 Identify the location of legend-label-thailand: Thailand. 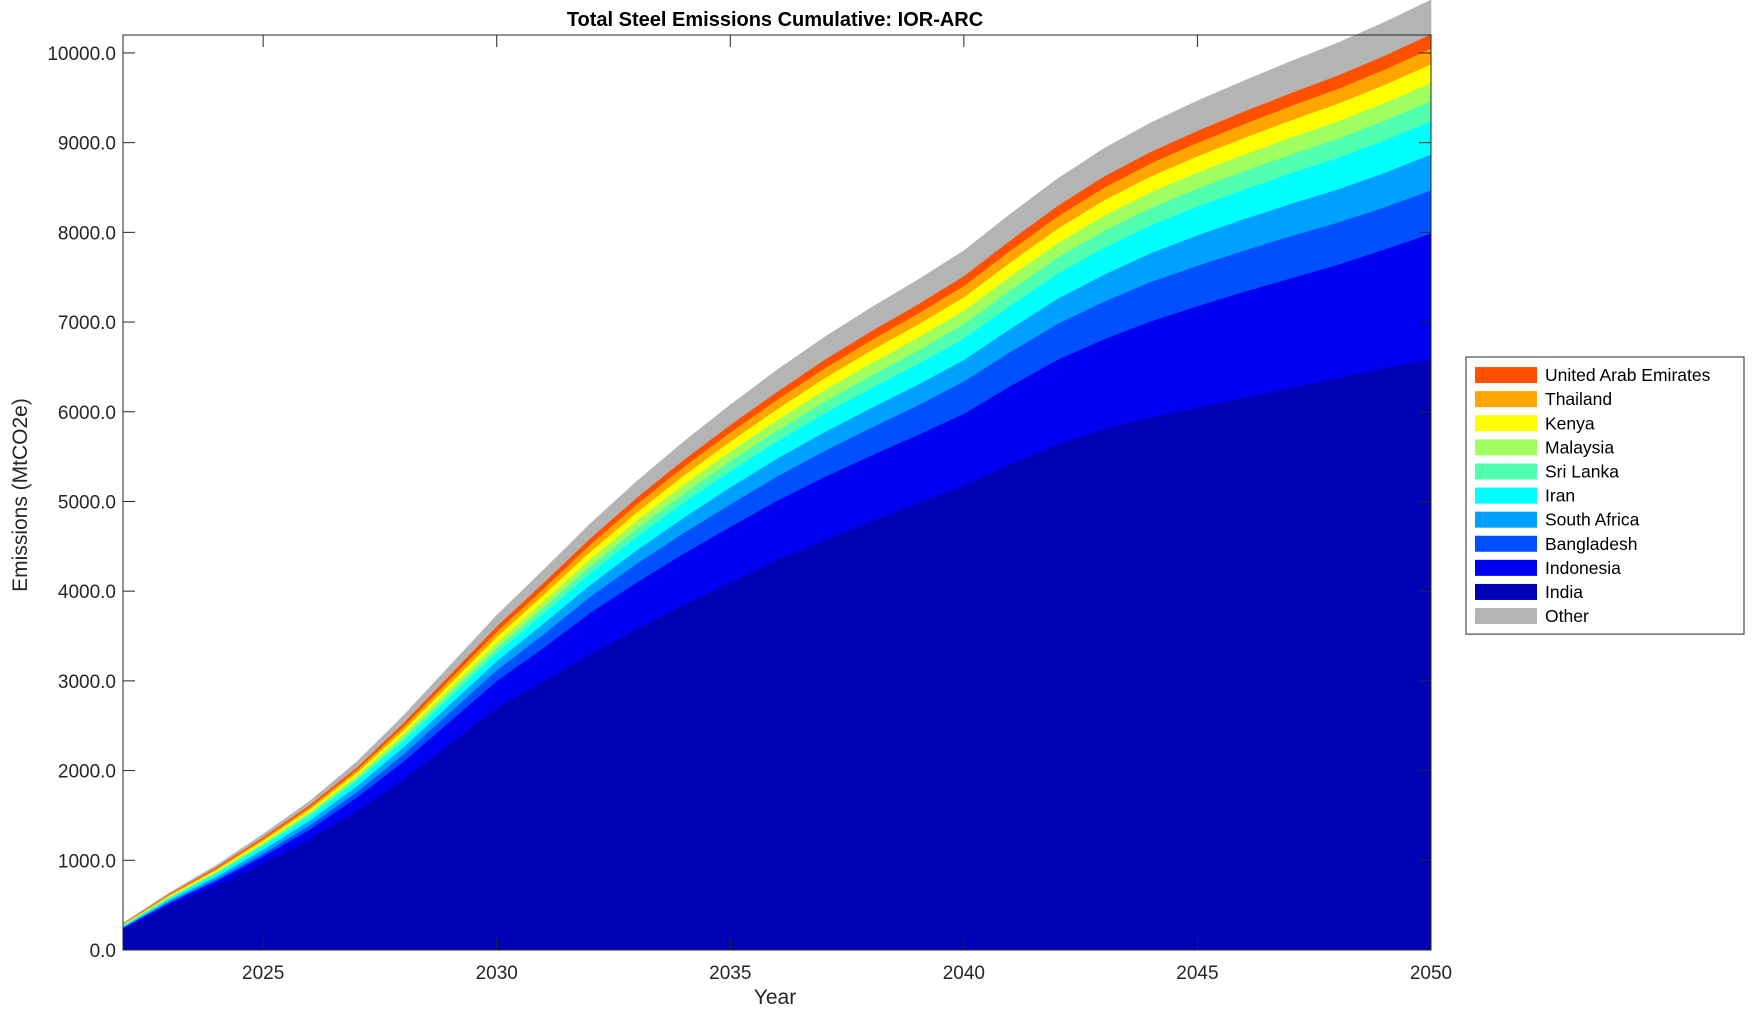
(1578, 399).